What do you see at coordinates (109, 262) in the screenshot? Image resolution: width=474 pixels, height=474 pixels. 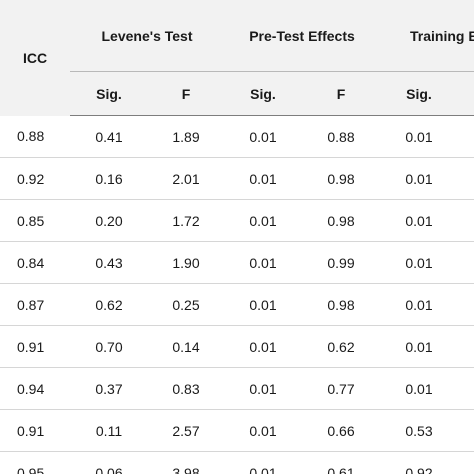 I see `cell-levene-sig: 0.43` at bounding box center [109, 262].